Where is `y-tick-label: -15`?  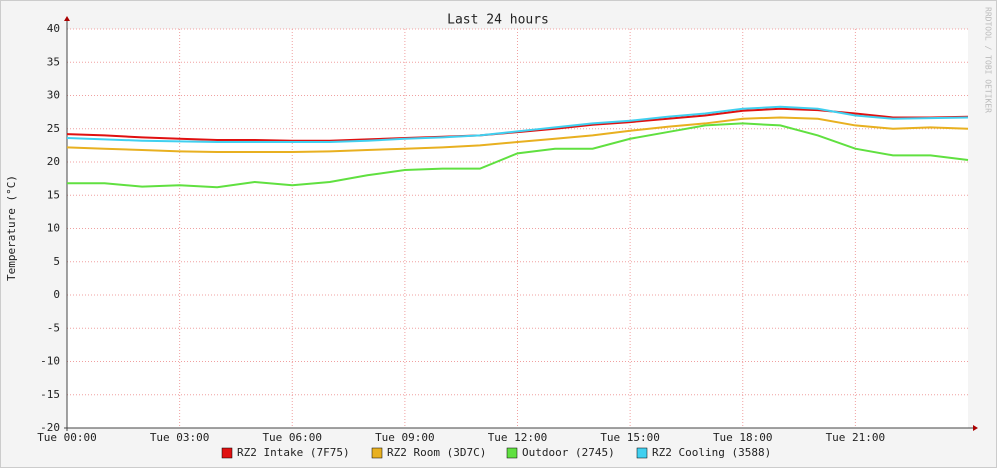
y-tick-label: -15 is located at coordinates (50, 394).